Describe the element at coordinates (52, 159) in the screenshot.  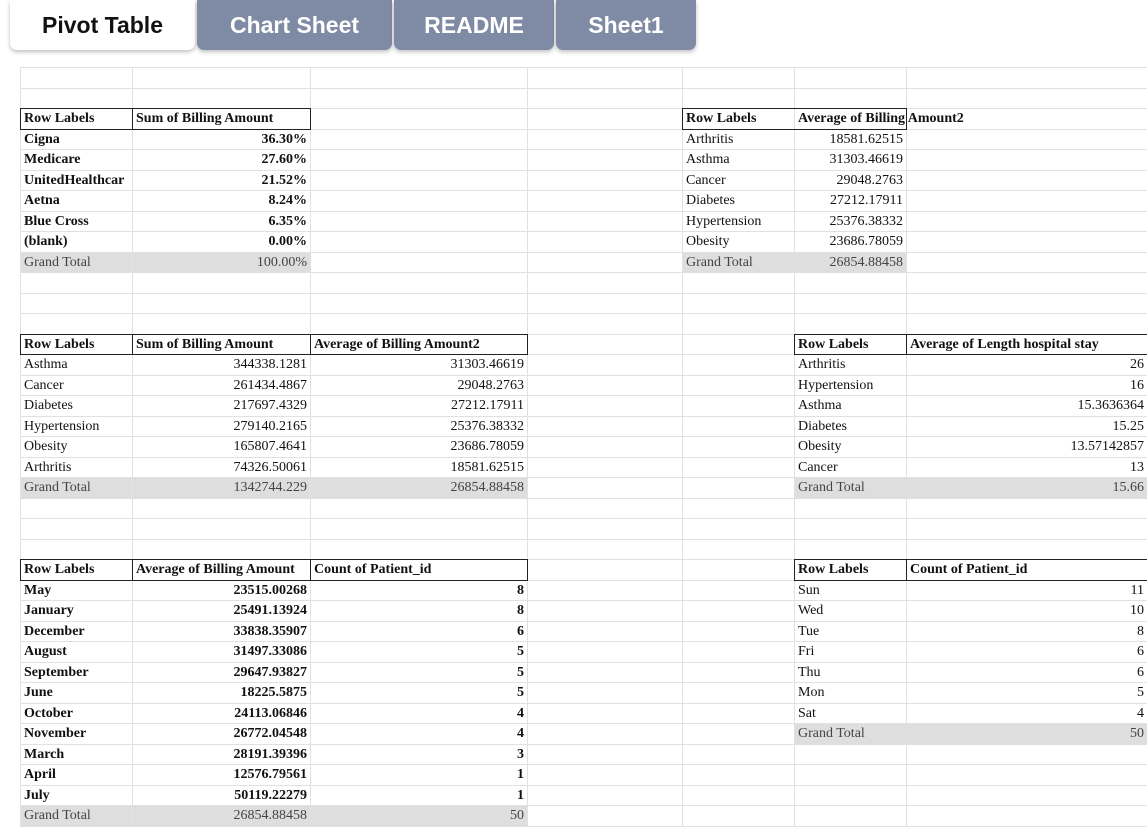
I see `pivot-cell: Medicare` at that location.